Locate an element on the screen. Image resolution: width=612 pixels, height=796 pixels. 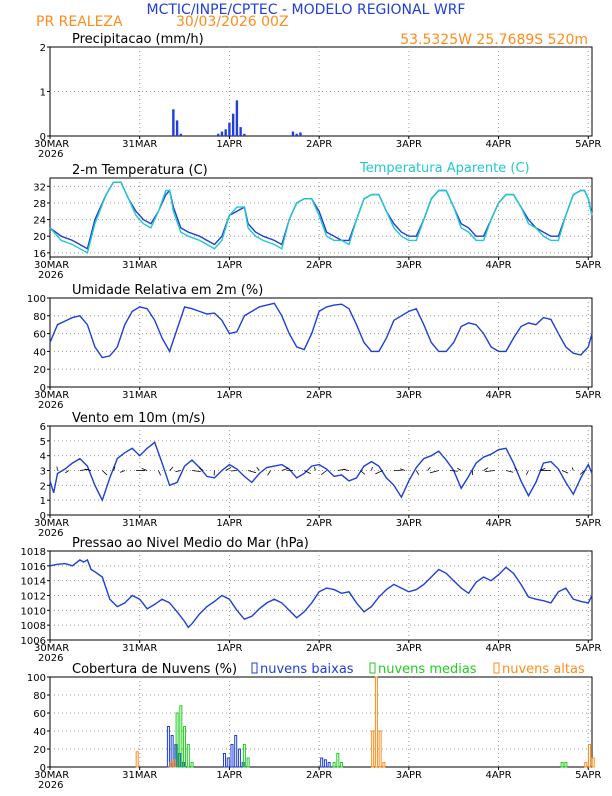
y-tick-label: 60 is located at coordinates (39, 714).